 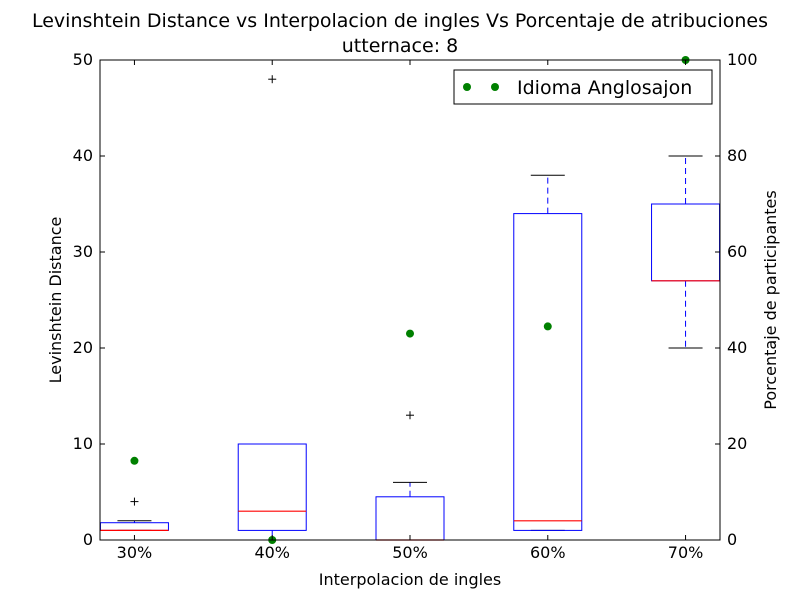 I want to click on y-right-tick-label: 40, so click(x=737, y=347).